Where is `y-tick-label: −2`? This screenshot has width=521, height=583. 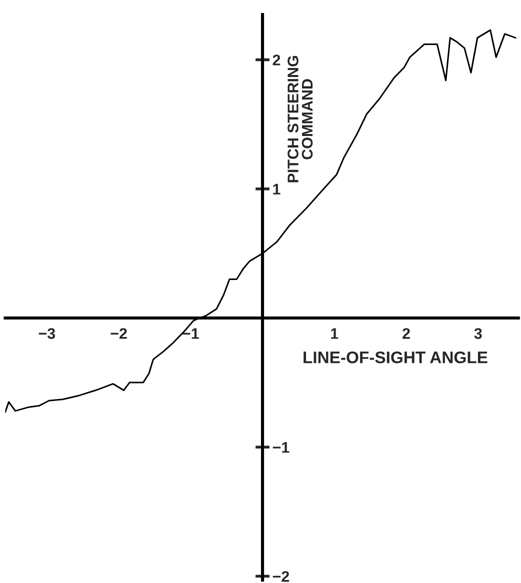
y-tick-label: −2 is located at coordinates (281, 576).